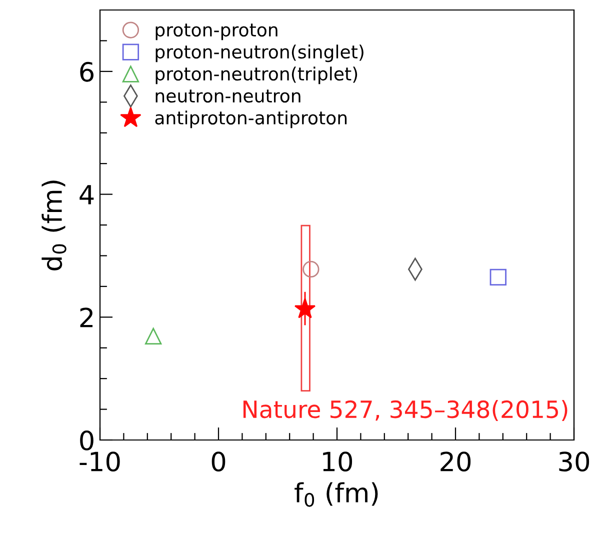  What do you see at coordinates (228, 96) in the screenshot?
I see `legend-label: neutron-neutron` at bounding box center [228, 96].